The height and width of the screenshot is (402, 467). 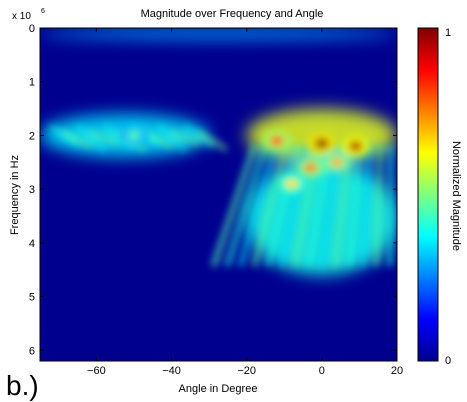 I want to click on colorbar-label: Normalized Magnitude, so click(x=456, y=196).